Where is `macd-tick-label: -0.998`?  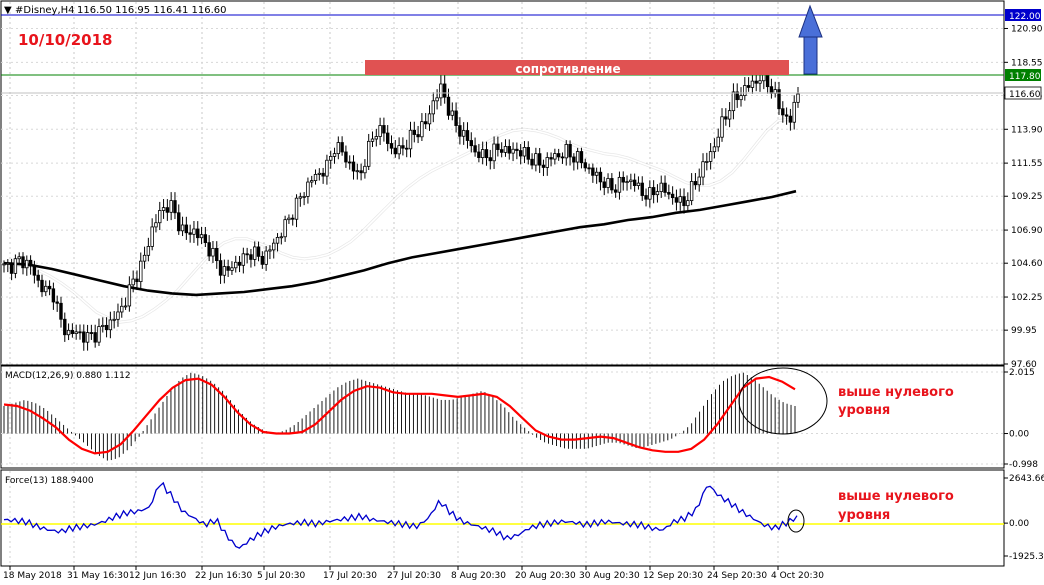
macd-tick-label: -0.998 is located at coordinates (1023, 465).